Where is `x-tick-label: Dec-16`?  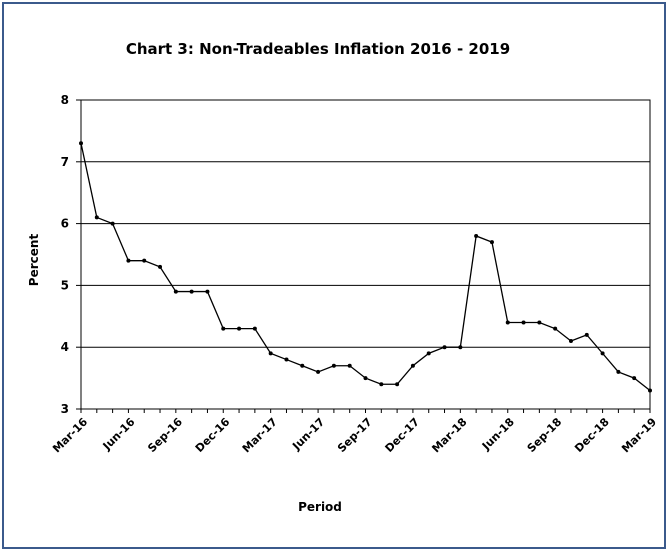 x-tick-label: Dec-16 is located at coordinates (213, 435).